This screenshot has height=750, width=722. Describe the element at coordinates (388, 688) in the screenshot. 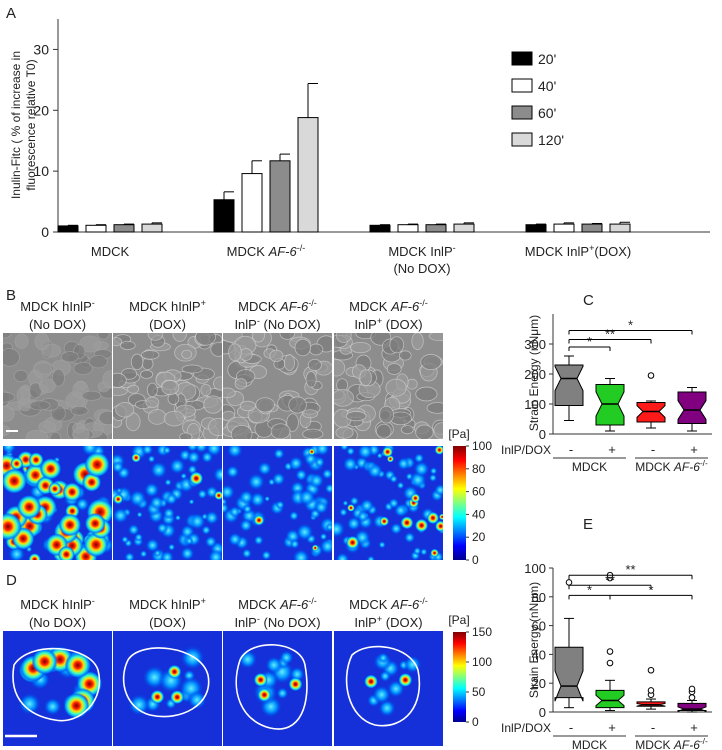

I see `cell-traction-map` at that location.